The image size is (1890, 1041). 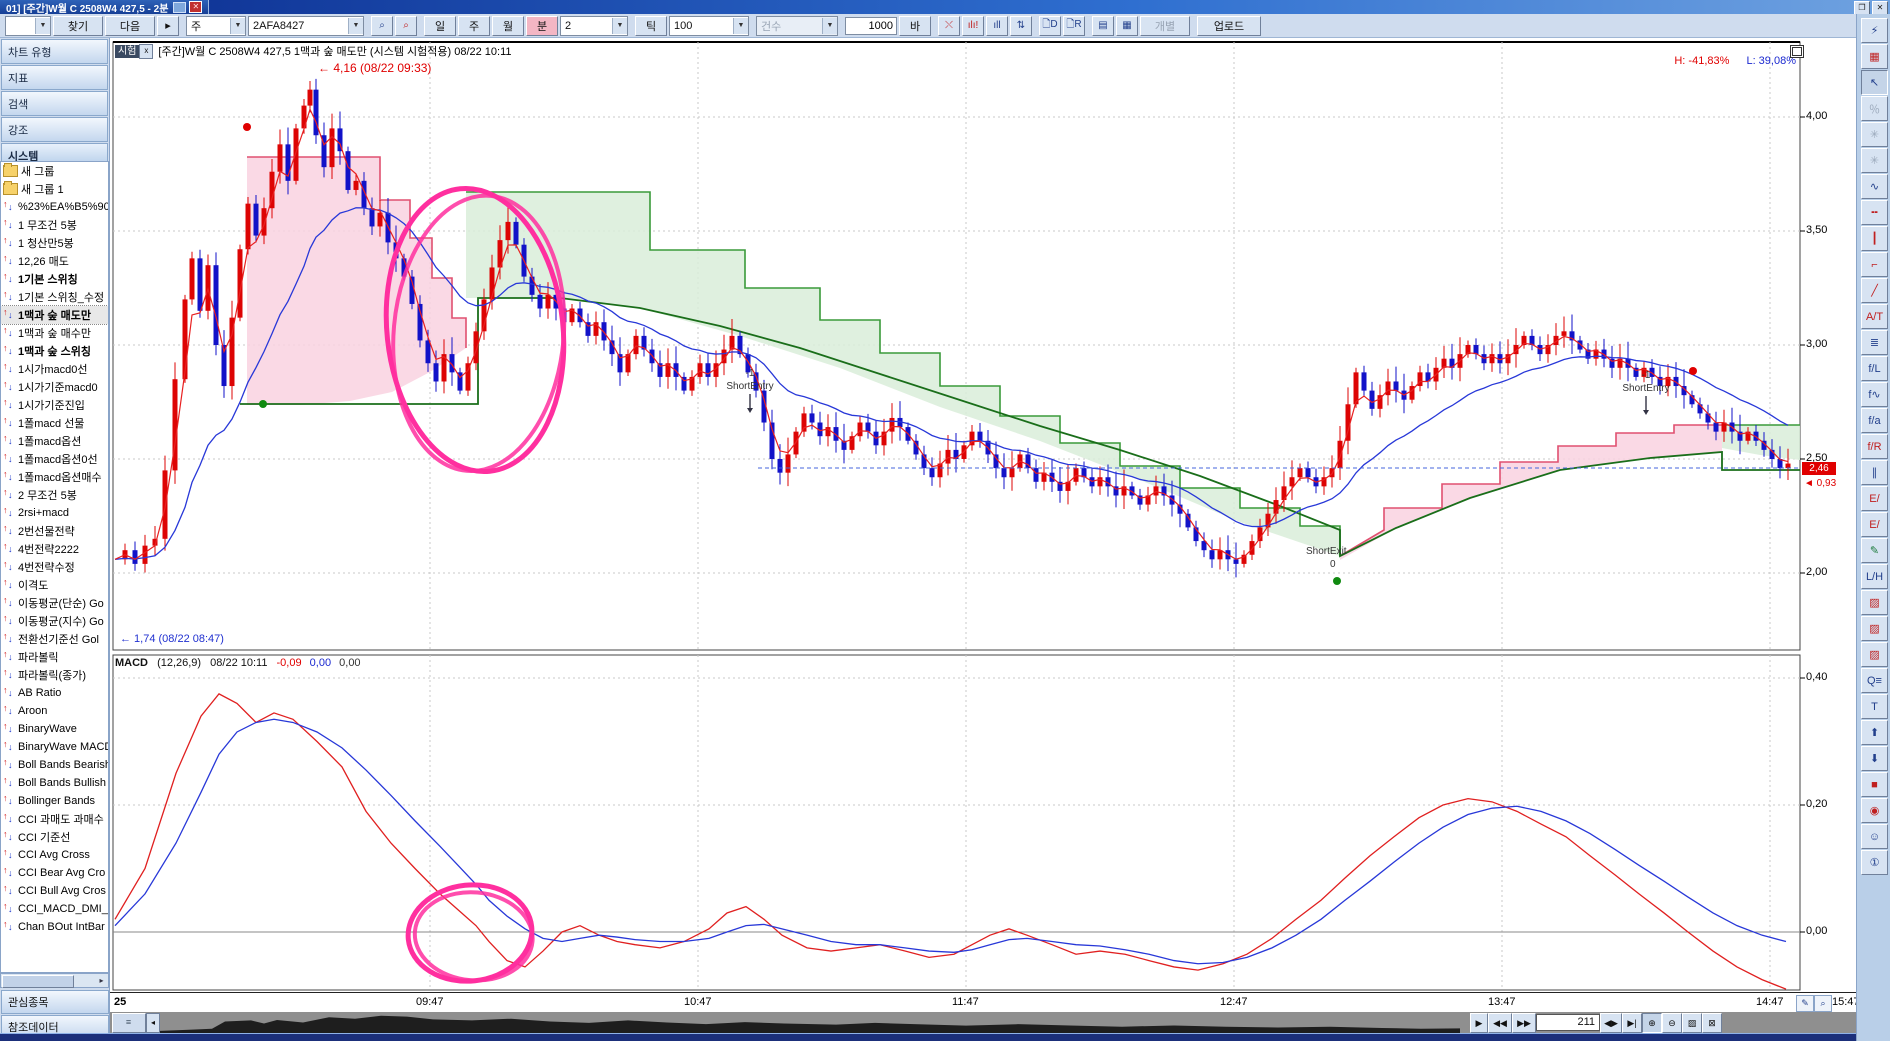 I want to click on zigzag-line-icon: ∿, so click(x=1874, y=186).